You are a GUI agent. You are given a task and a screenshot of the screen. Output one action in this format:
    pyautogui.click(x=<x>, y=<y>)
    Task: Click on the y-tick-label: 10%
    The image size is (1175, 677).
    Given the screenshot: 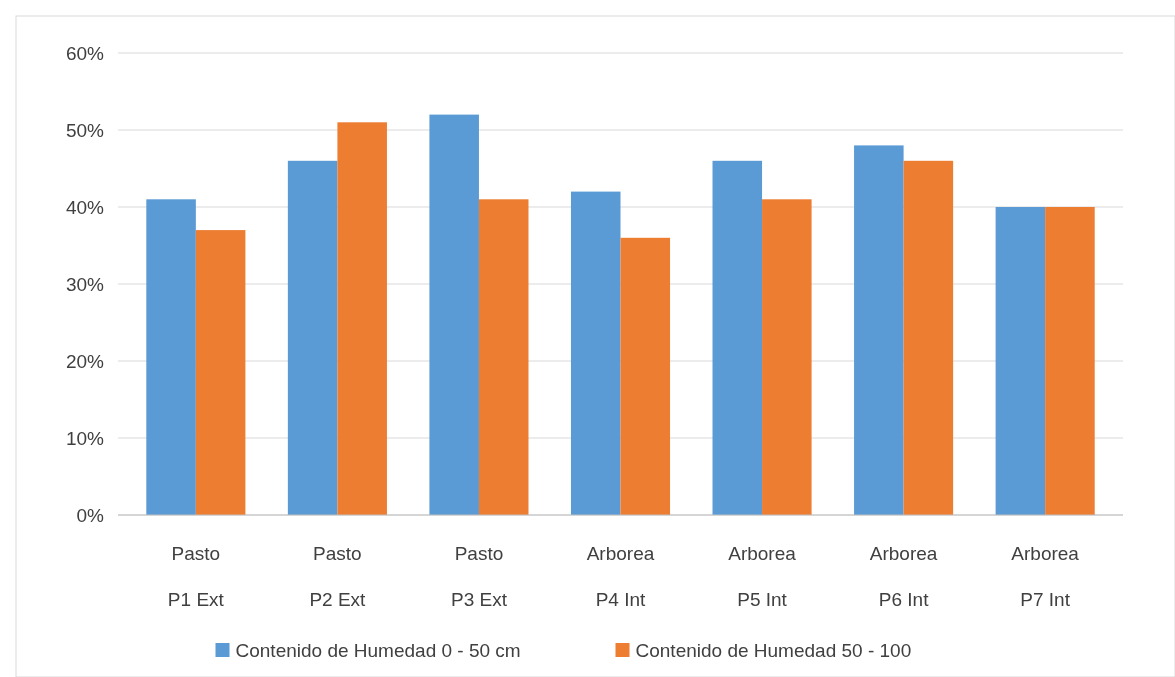 What is the action you would take?
    pyautogui.click(x=85, y=438)
    